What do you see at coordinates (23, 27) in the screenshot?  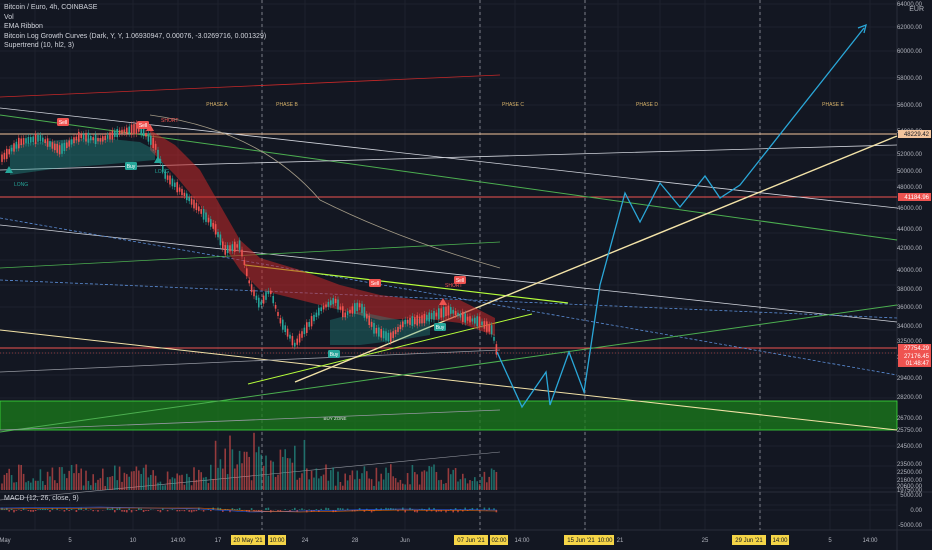 I see `legend-ema-ribbon: EMA Ribbon` at bounding box center [23, 27].